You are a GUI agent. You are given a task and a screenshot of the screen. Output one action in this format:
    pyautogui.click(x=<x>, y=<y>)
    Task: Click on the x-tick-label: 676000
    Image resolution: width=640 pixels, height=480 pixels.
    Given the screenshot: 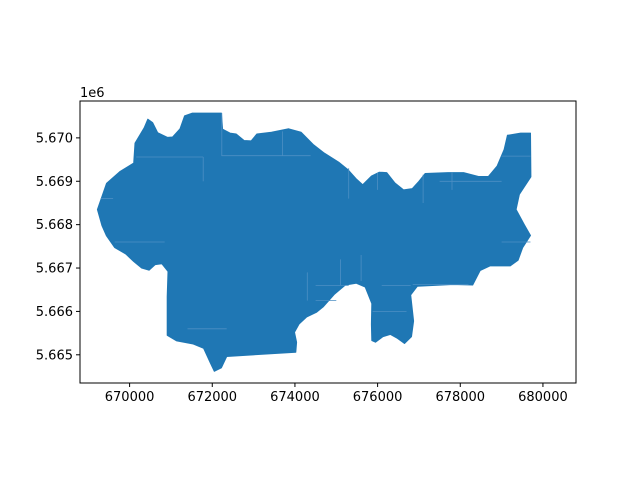 What is the action you would take?
    pyautogui.click(x=378, y=397)
    